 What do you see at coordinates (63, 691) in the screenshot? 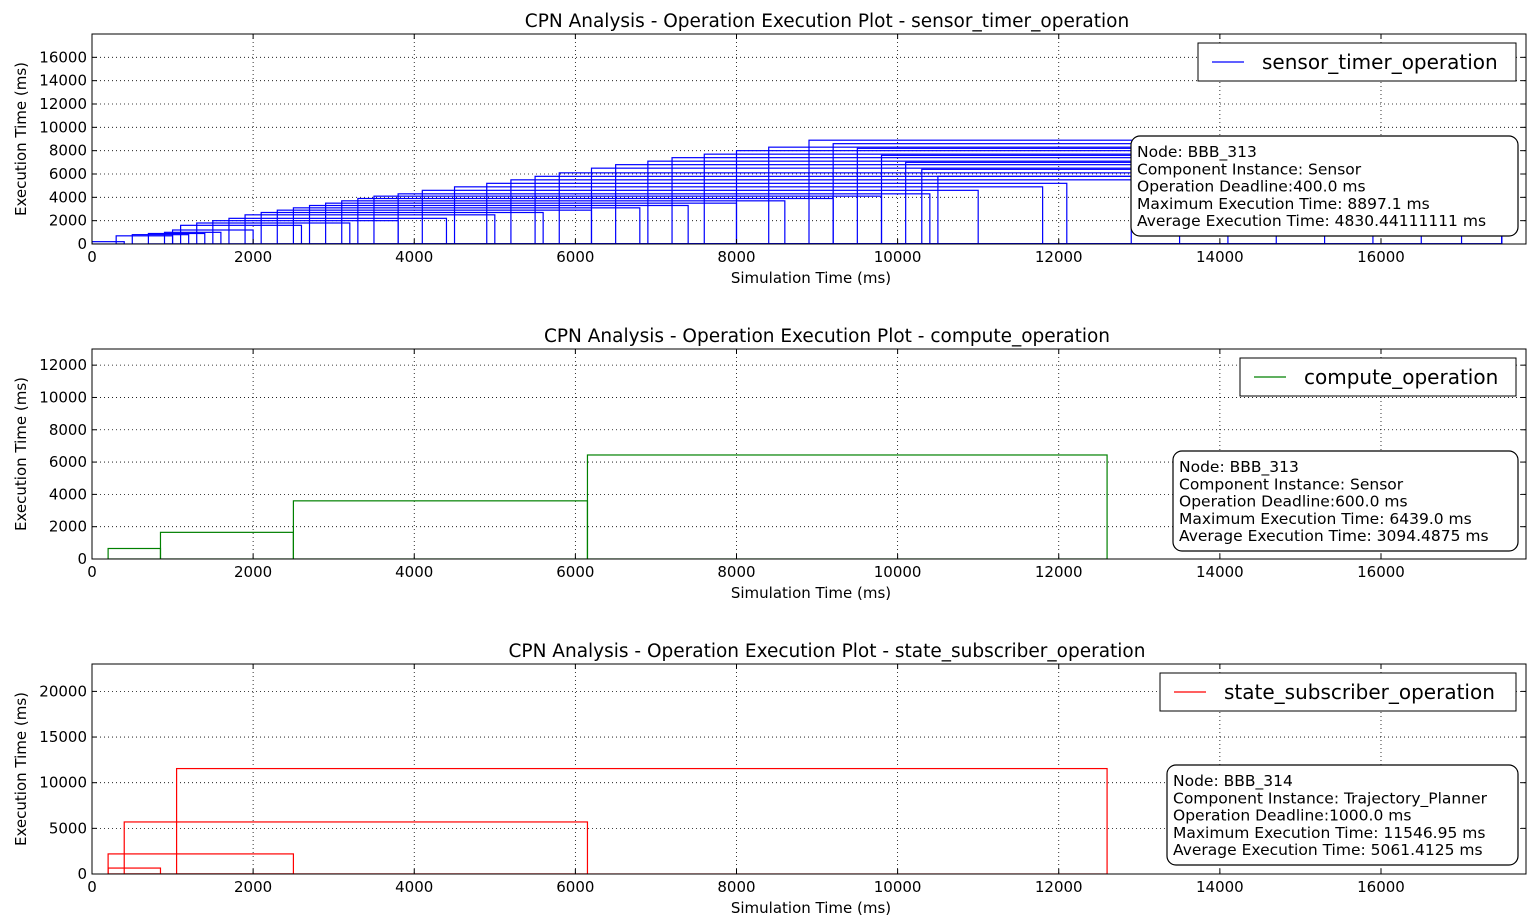
I see `y-tick-label: 20000` at bounding box center [63, 691].